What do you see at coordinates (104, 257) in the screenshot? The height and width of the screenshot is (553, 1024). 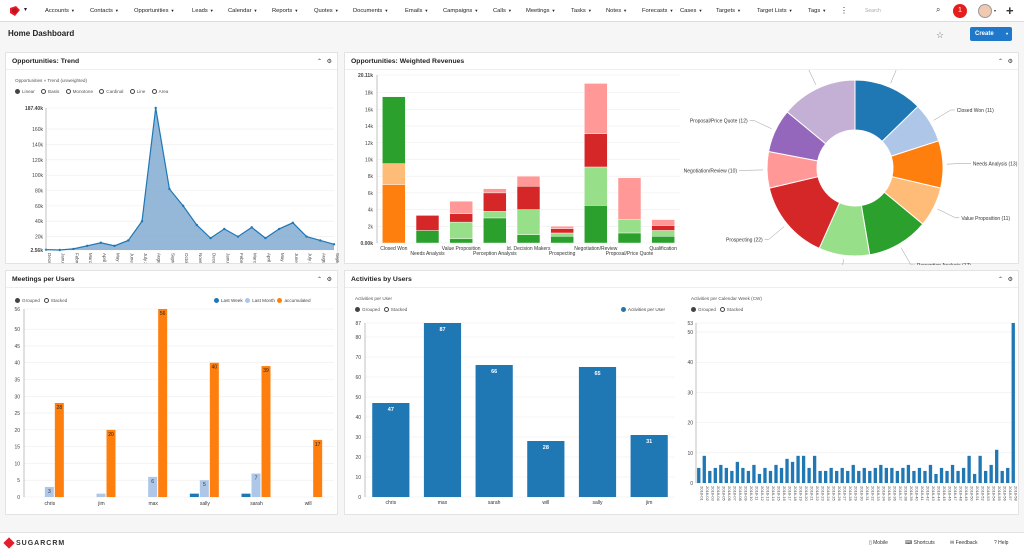 I see `x-tick-label: April` at bounding box center [104, 257].